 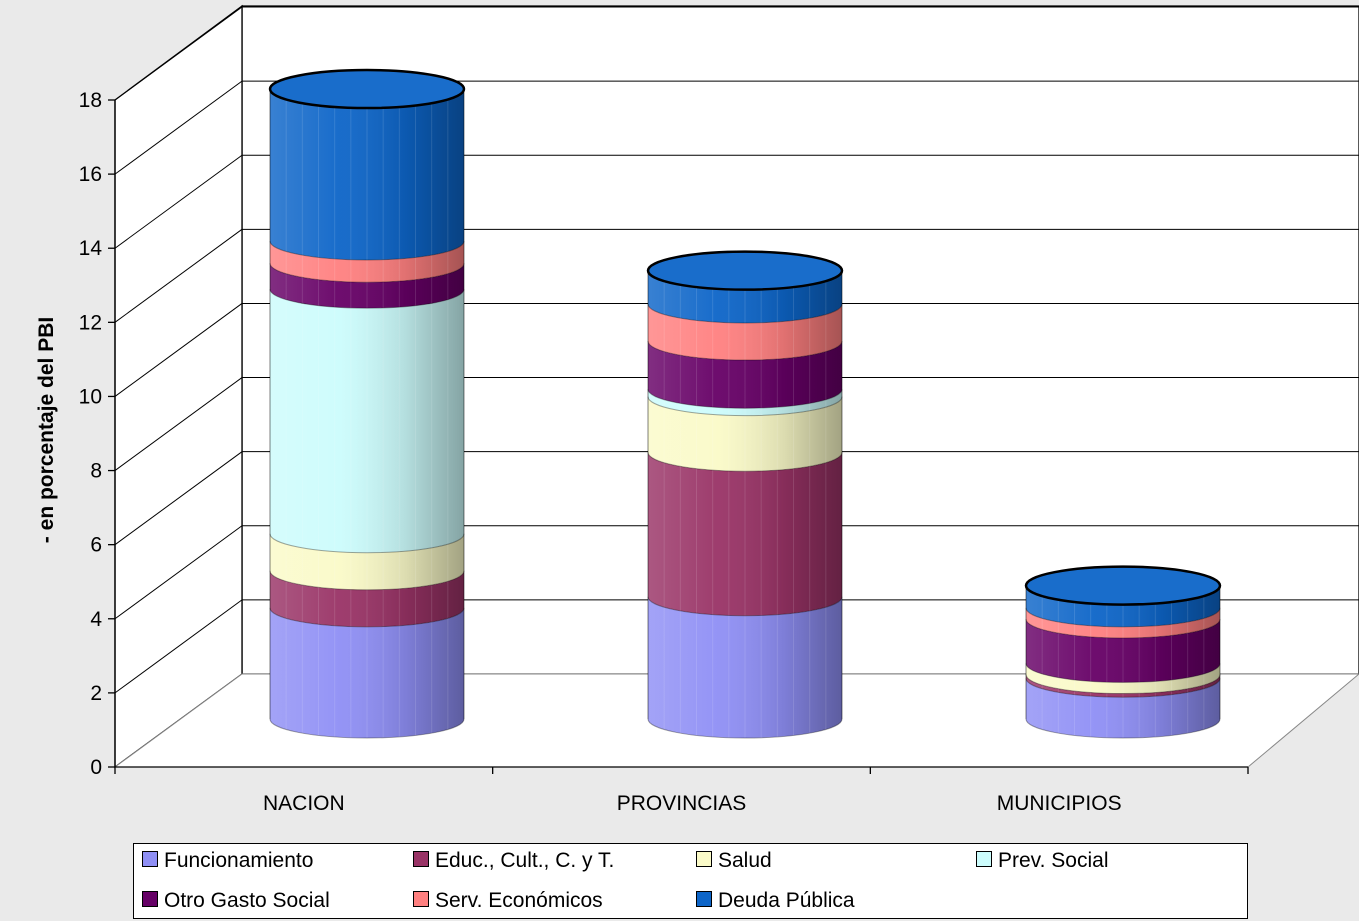 What do you see at coordinates (681, 790) in the screenshot?
I see `x-axis: NACION PROVINCIAS MUNICIPIOS` at bounding box center [681, 790].